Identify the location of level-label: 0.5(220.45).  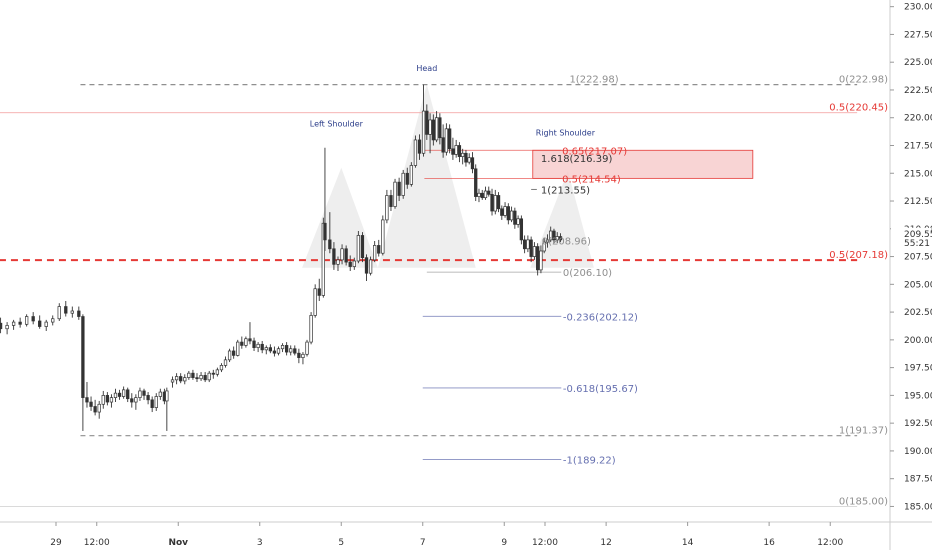
(858, 108).